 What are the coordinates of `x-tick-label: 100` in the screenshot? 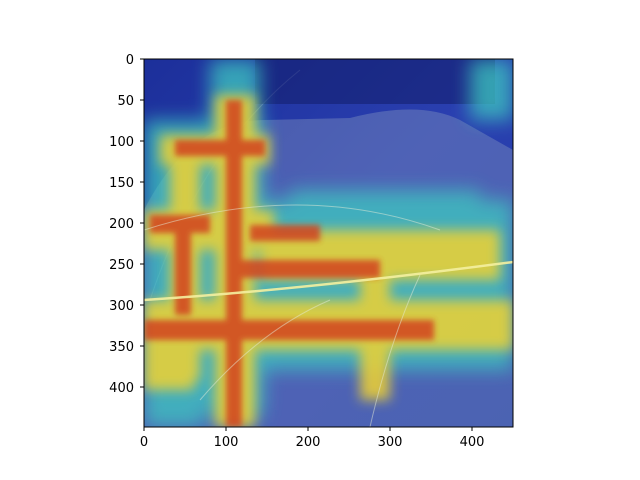 It's located at (226, 442).